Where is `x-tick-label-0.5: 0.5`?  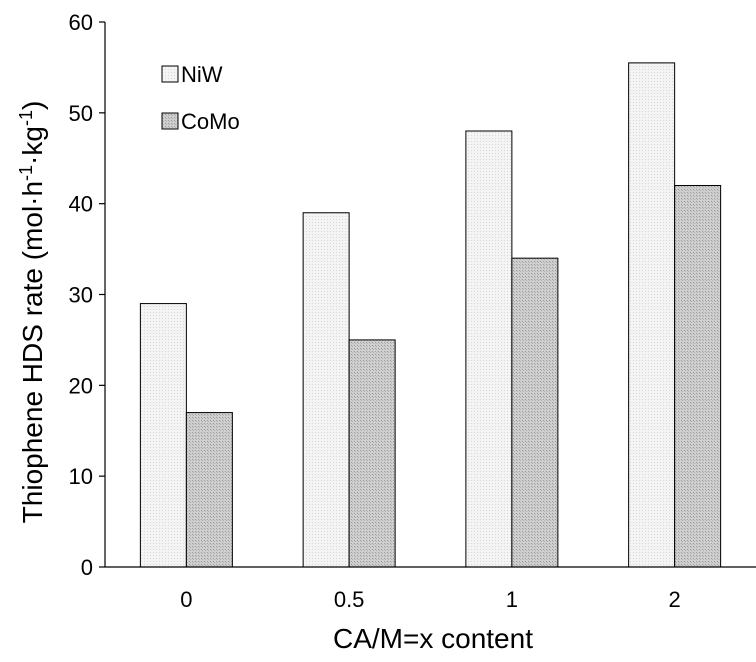
x-tick-label-0.5: 0.5 is located at coordinates (349, 599).